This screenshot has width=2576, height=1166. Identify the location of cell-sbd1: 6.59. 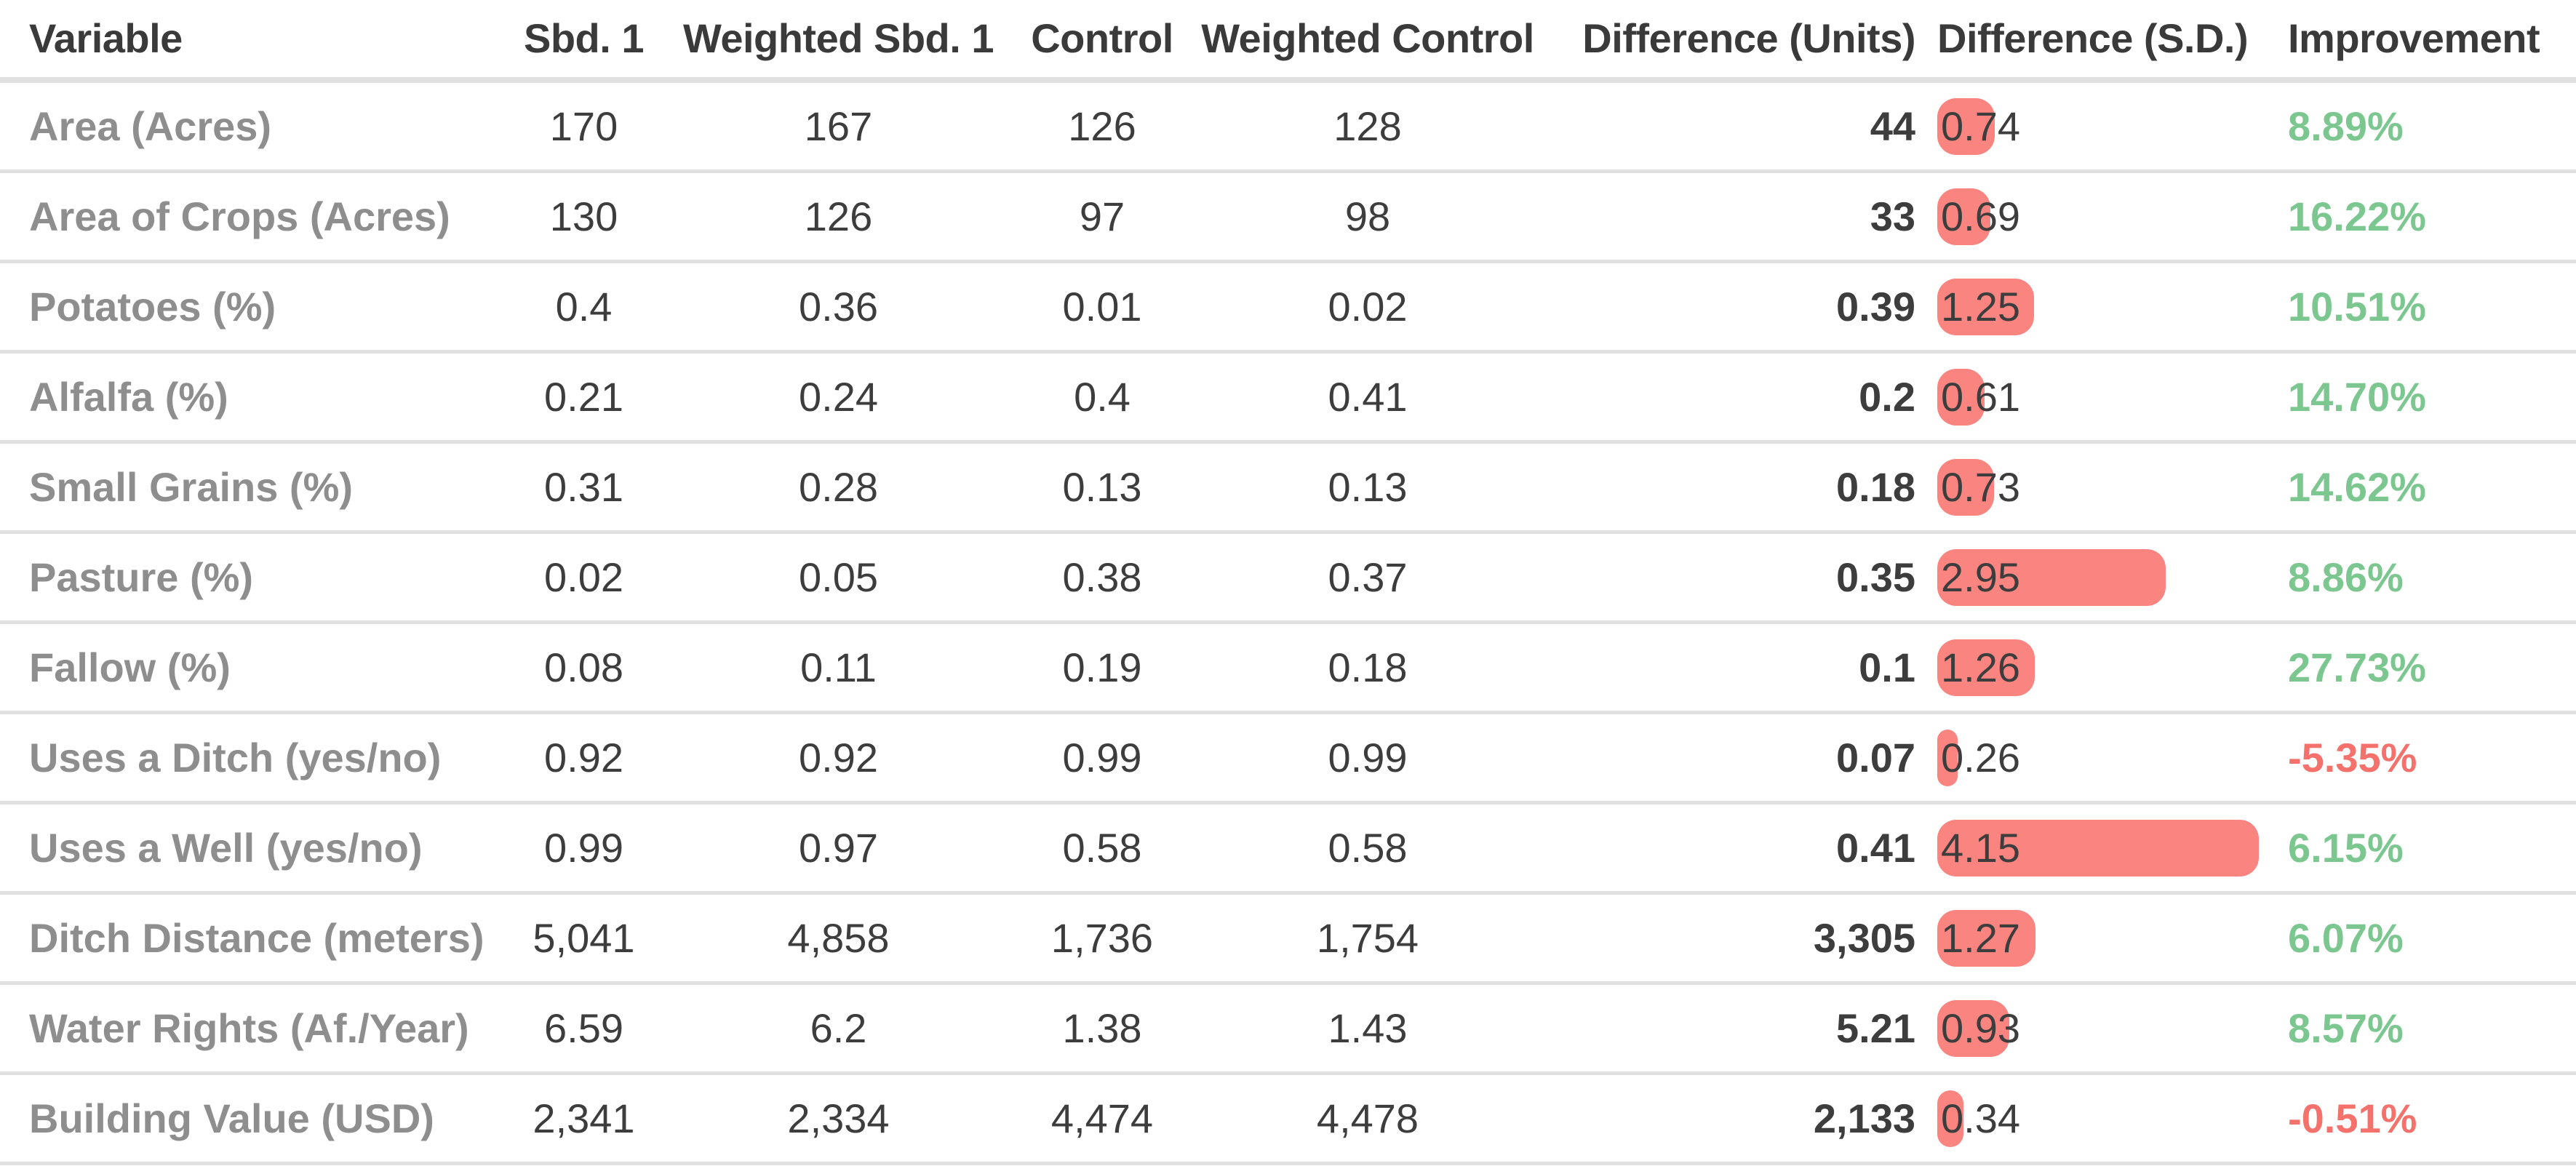
(583, 1028).